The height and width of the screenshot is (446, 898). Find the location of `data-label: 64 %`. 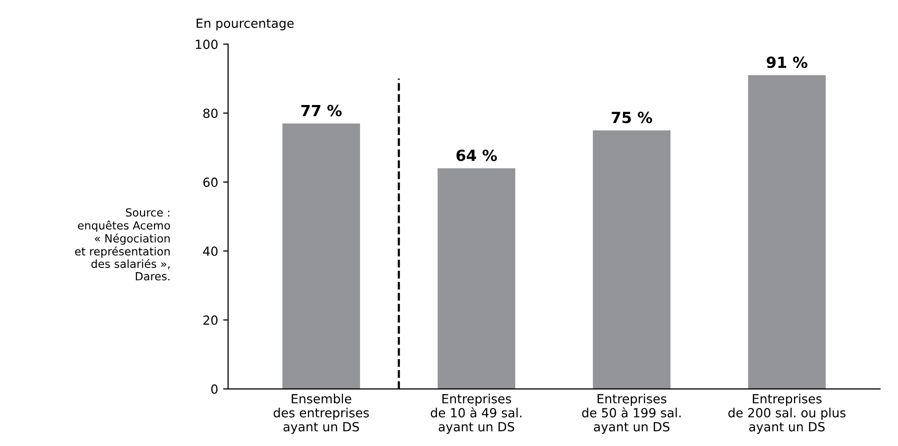

data-label: 64 % is located at coordinates (476, 156).